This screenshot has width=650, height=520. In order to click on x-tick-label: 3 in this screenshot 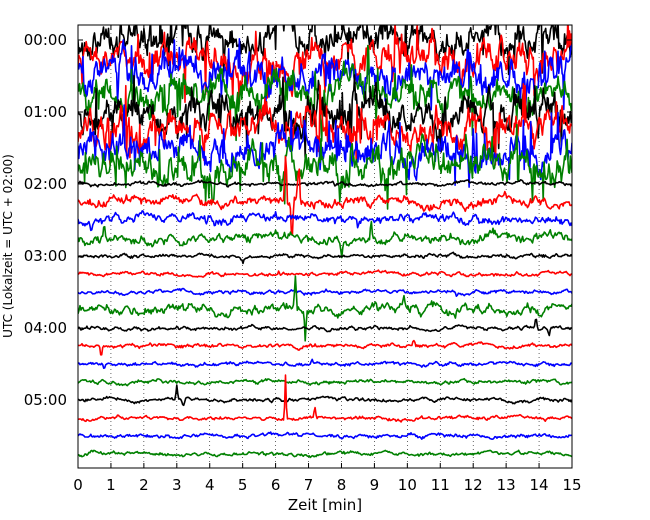, I will do `click(177, 485)`.